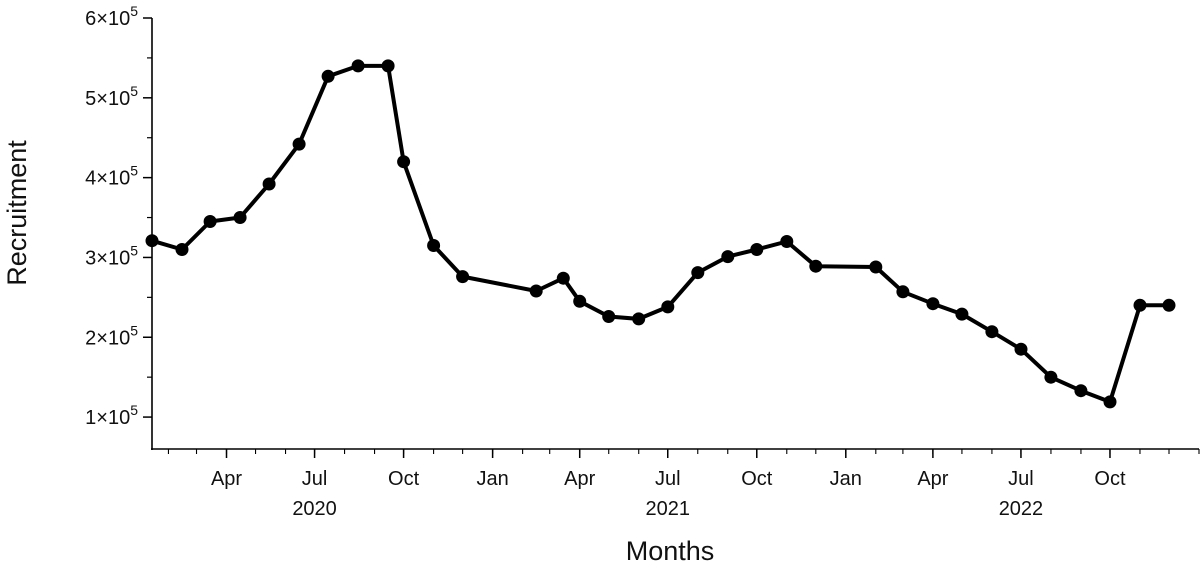 The height and width of the screenshot is (566, 1200). Describe the element at coordinates (314, 509) in the screenshot. I see `x-year-label: 2020` at that location.